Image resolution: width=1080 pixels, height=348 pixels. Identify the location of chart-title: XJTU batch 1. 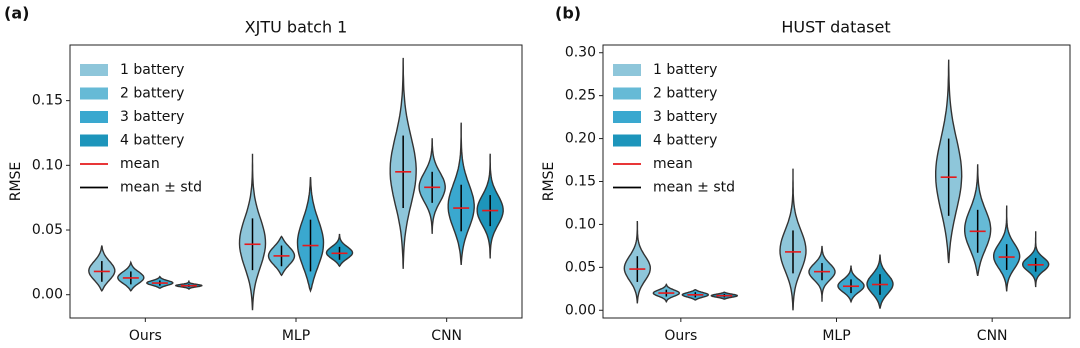
(296, 27).